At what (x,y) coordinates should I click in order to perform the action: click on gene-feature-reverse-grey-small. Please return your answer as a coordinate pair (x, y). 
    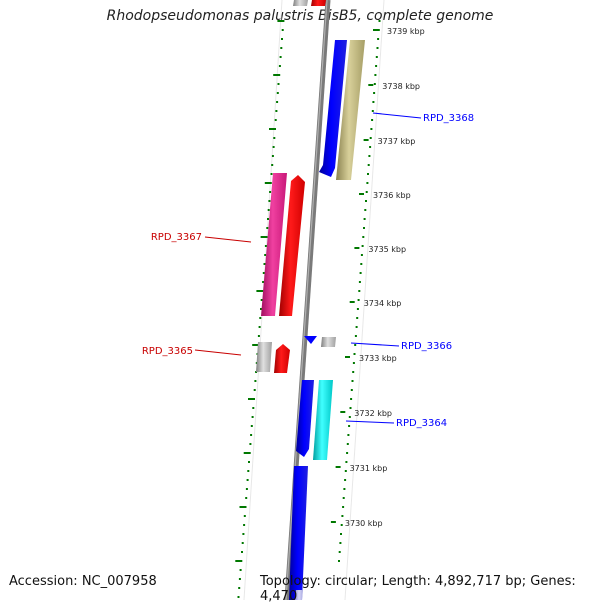
    Looking at the image, I should click on (264, 357).